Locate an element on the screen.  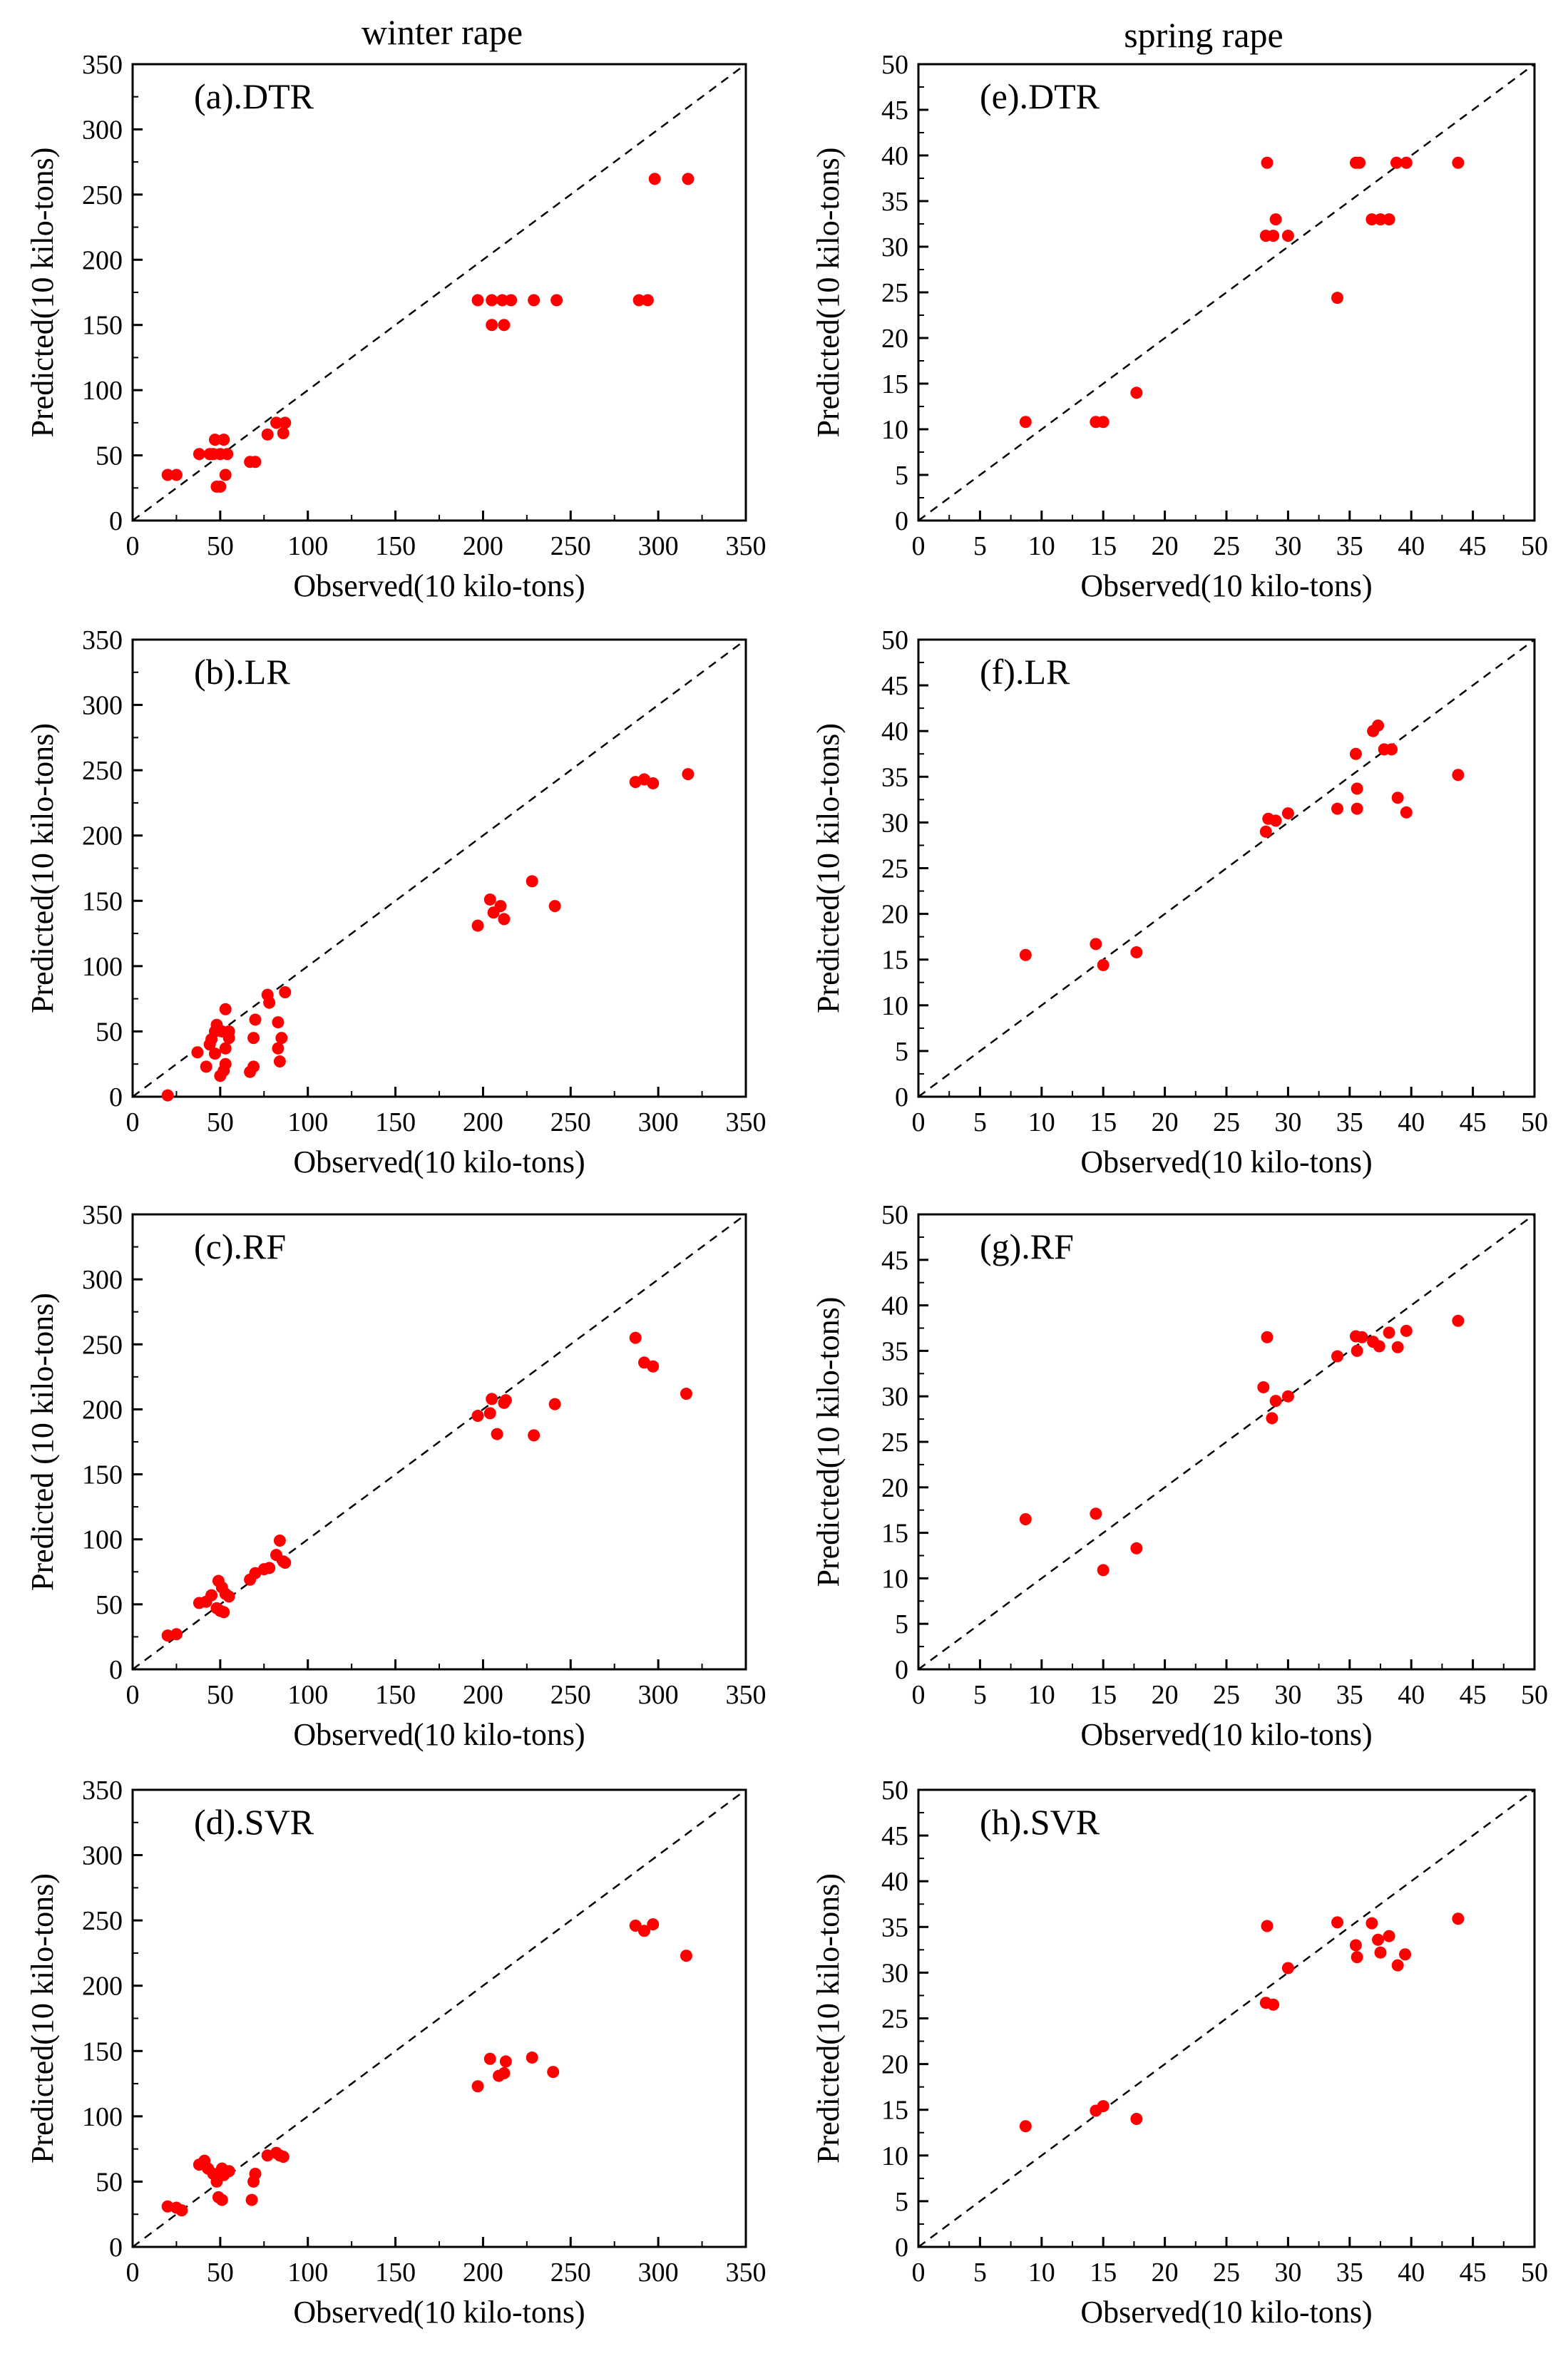
chart-3-xtick-label: 200 is located at coordinates (483, 1122).